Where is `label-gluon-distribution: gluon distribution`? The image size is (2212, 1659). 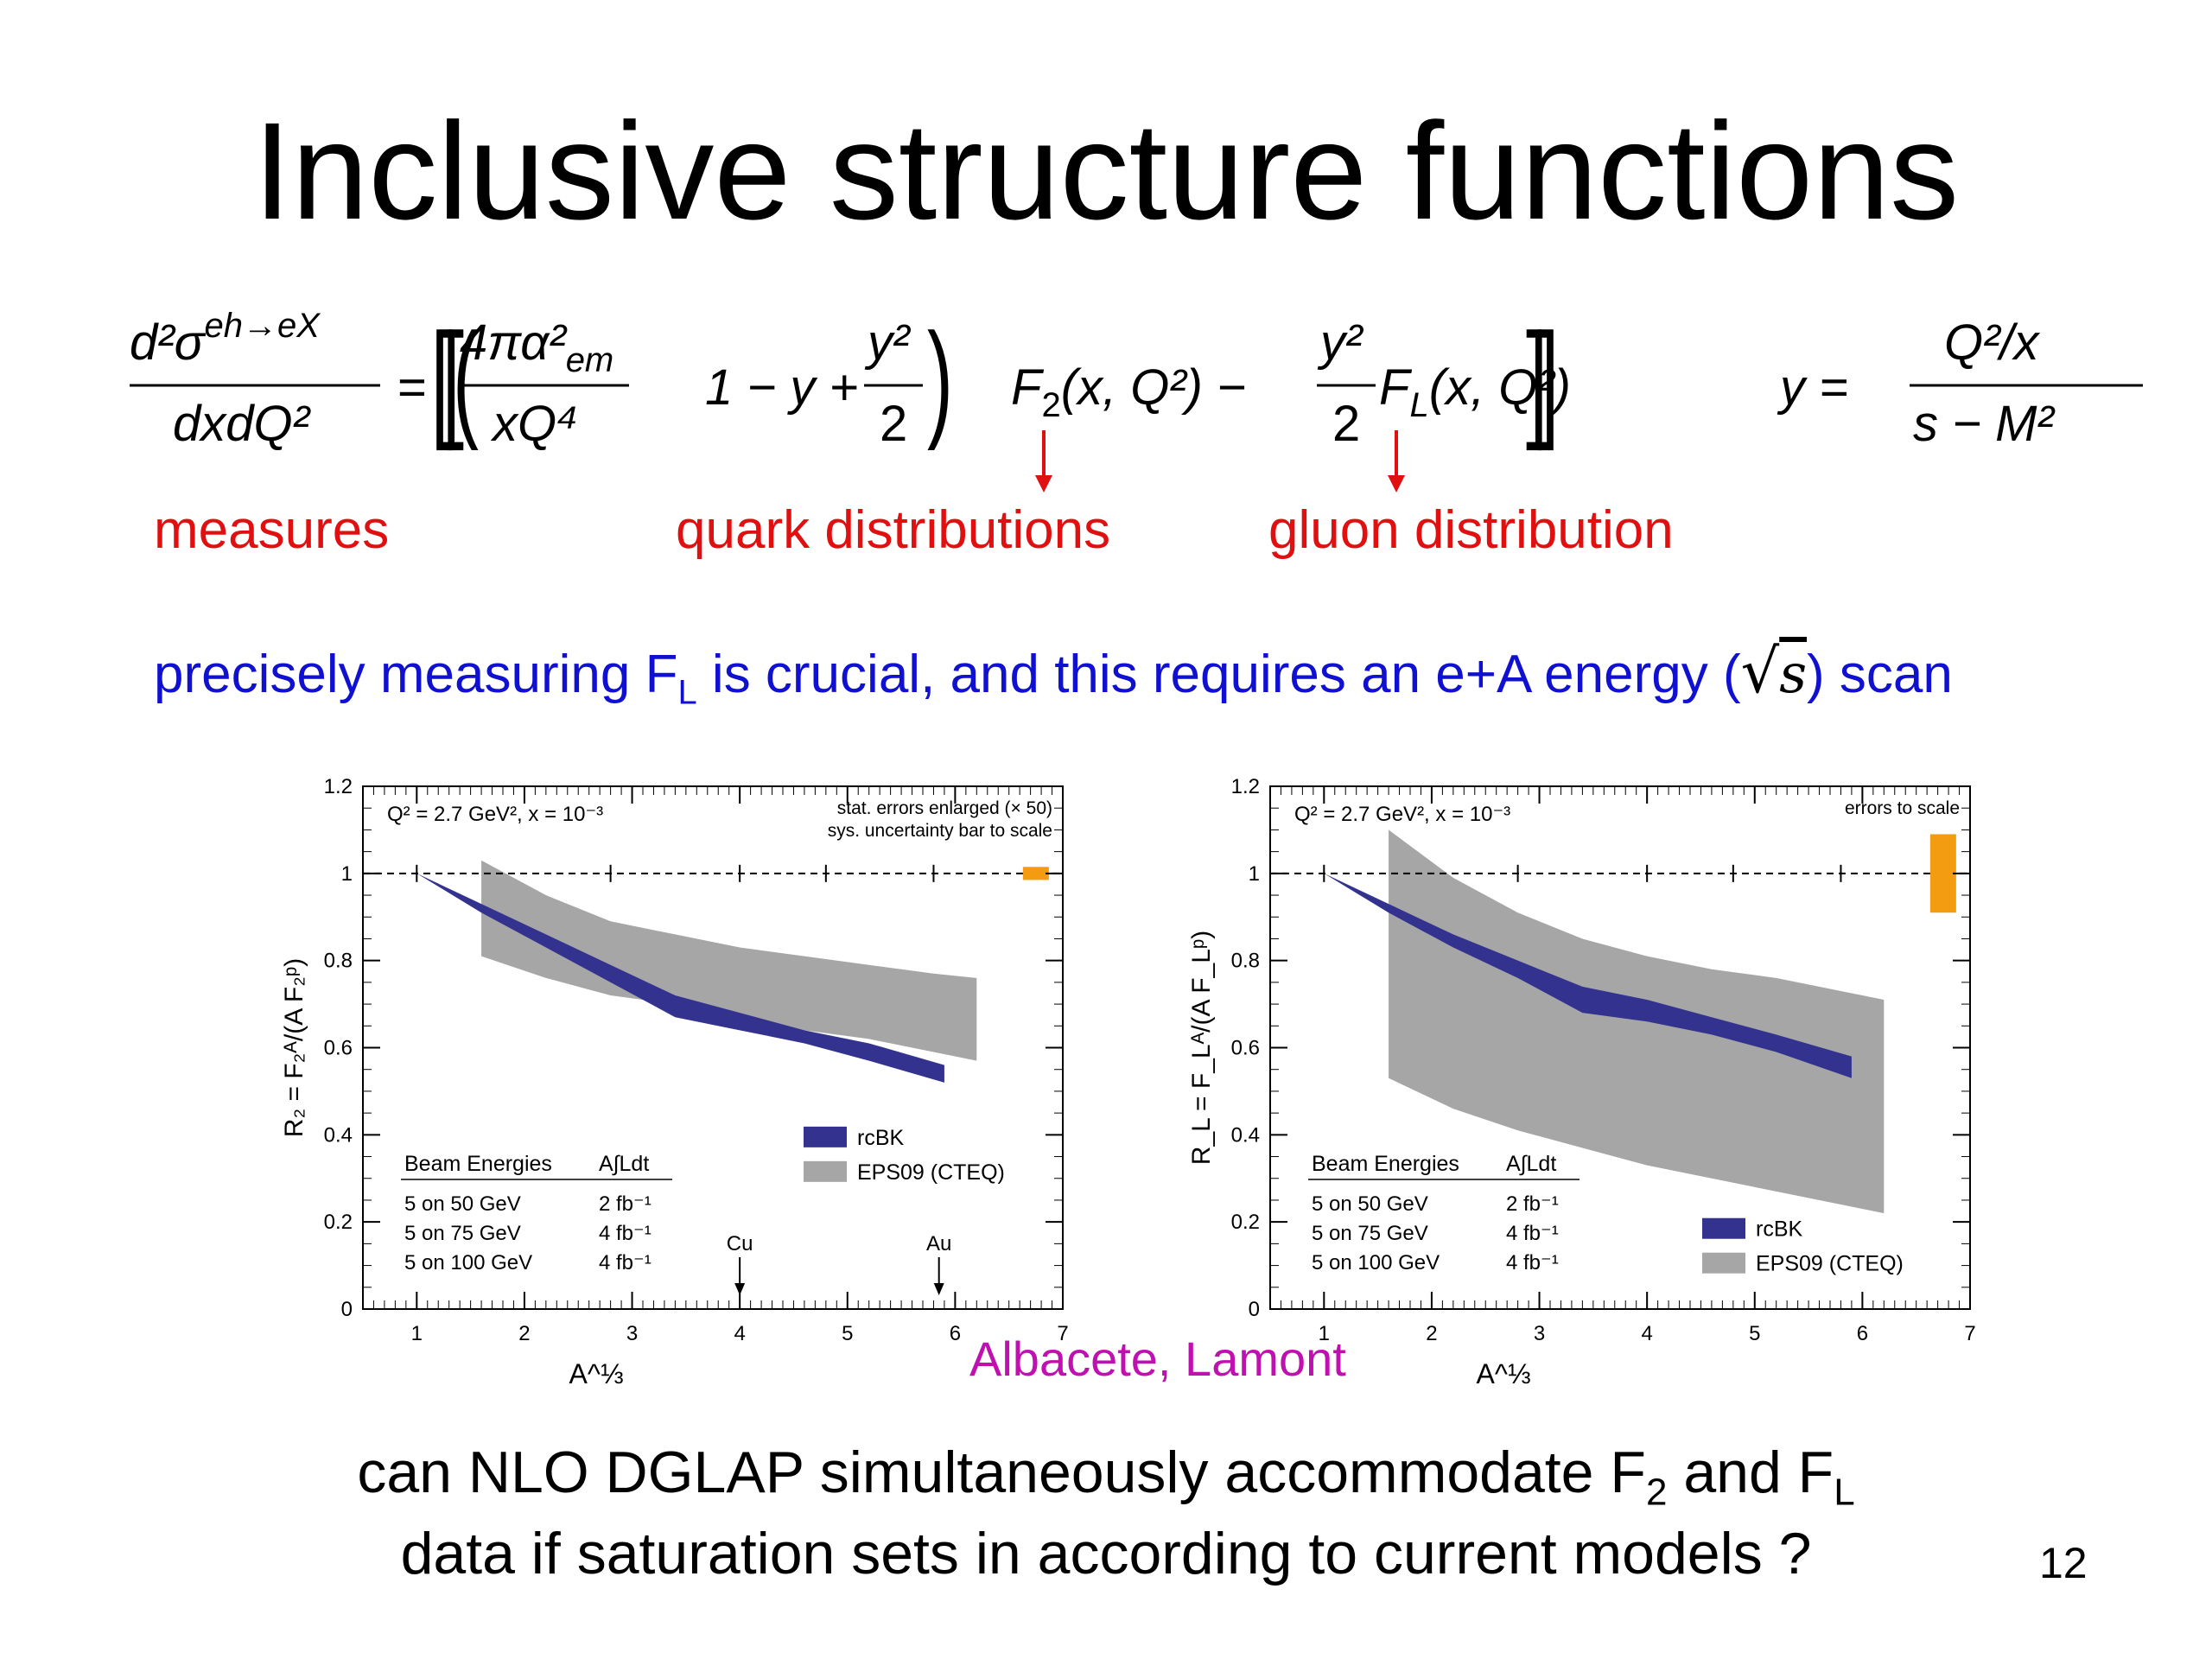 label-gluon-distribution: gluon distribution is located at coordinates (1471, 530).